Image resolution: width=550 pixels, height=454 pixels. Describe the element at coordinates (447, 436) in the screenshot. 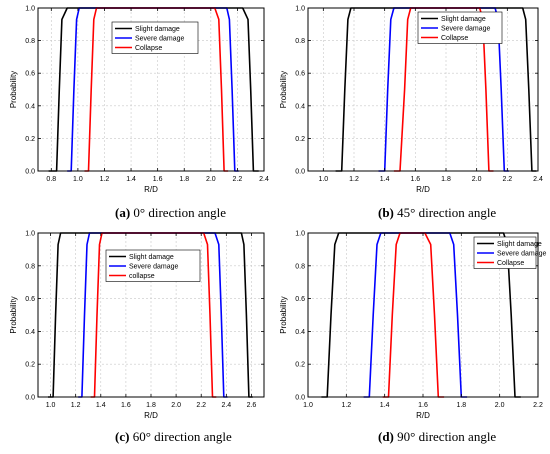

I see `caption-d-text: 90° direction angle` at that location.